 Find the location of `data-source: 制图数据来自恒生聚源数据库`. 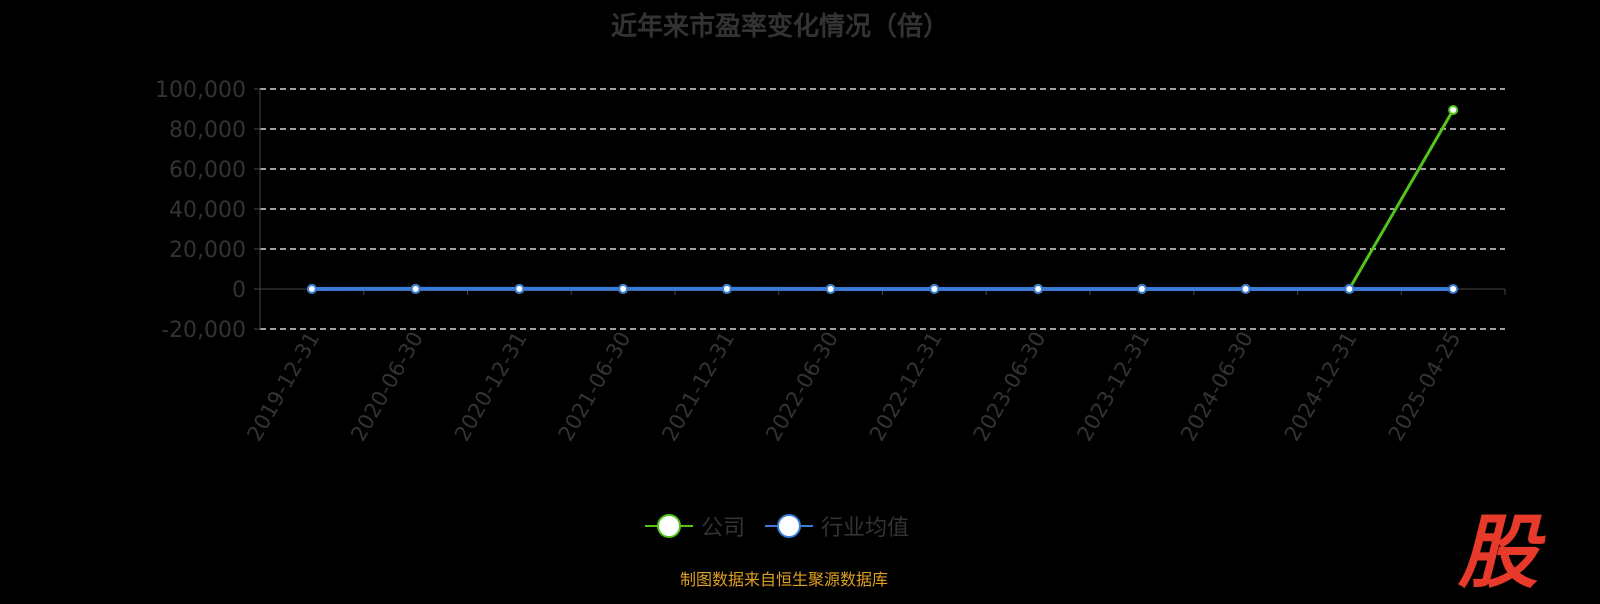

data-source: 制图数据来自恒生聚源数据库 is located at coordinates (784, 578).